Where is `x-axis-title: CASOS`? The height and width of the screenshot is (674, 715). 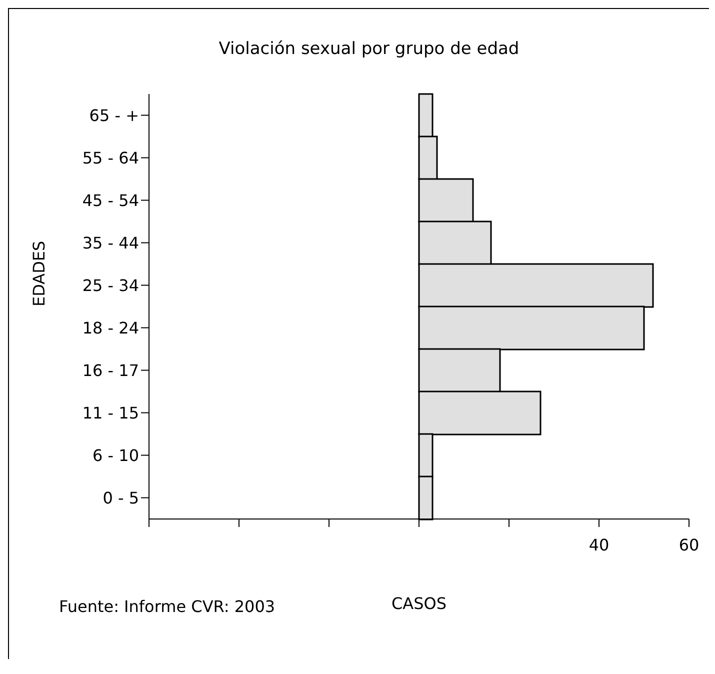
x-axis-title: CASOS is located at coordinates (419, 603).